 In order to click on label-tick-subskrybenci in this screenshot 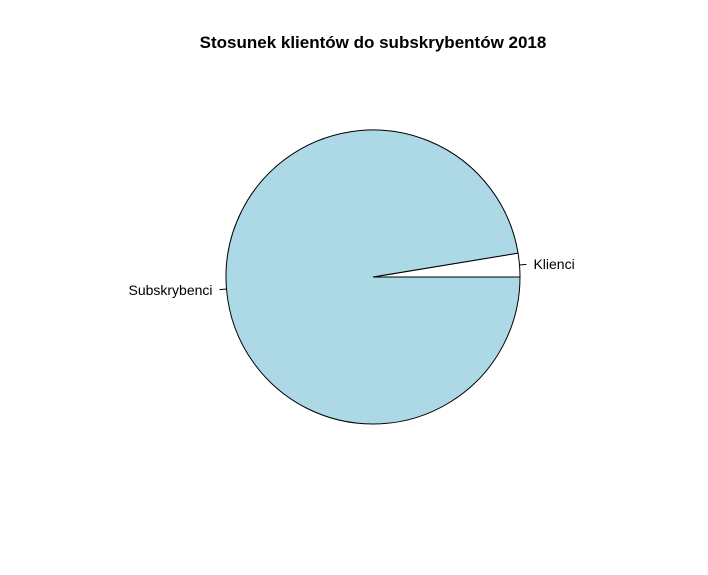, I will do `click(223, 289)`.